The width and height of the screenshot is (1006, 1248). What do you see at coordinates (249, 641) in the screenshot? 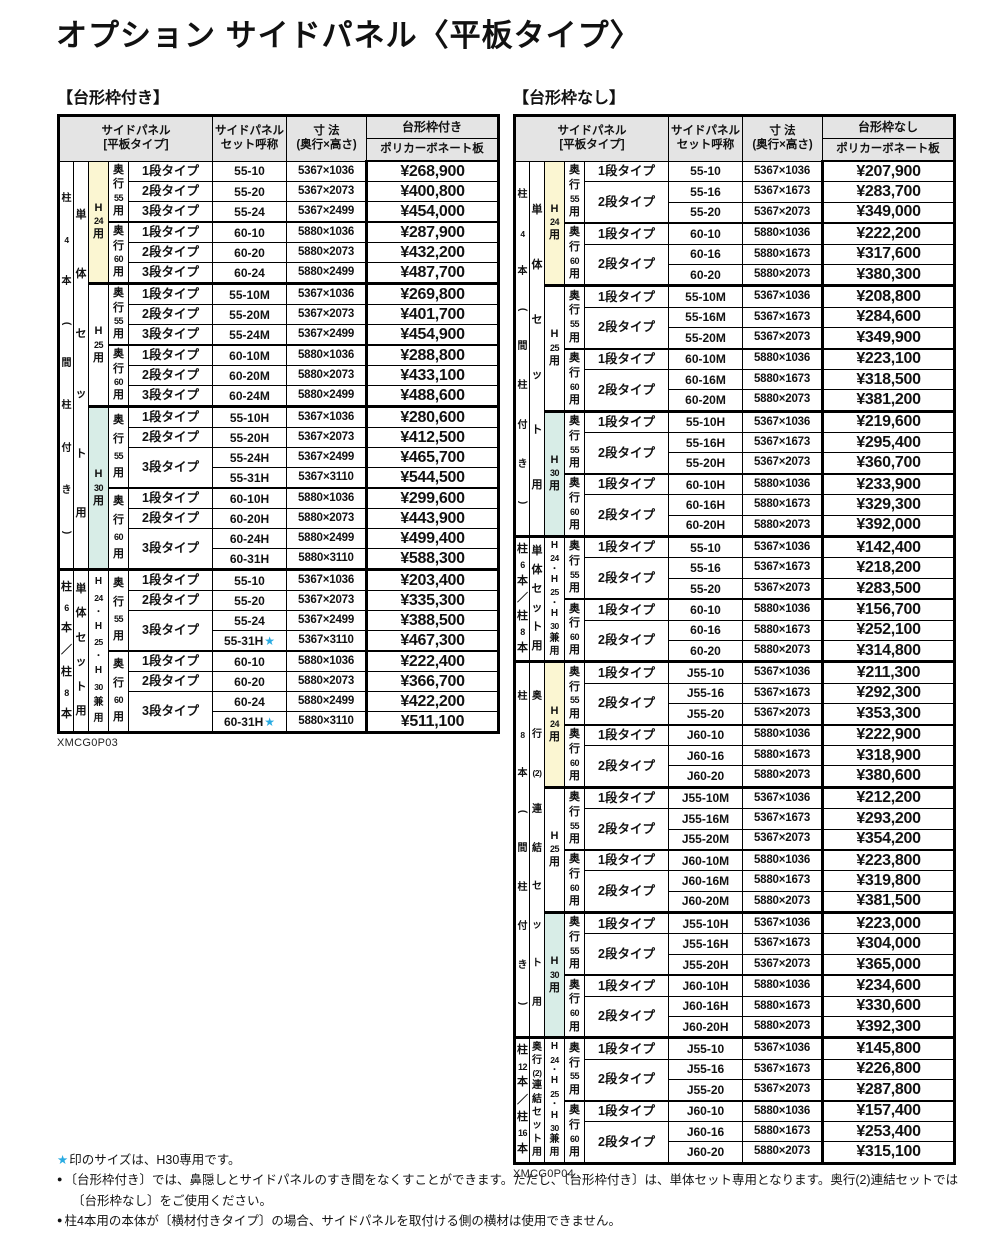
I see `code-cell: 55-31H★` at bounding box center [249, 641].